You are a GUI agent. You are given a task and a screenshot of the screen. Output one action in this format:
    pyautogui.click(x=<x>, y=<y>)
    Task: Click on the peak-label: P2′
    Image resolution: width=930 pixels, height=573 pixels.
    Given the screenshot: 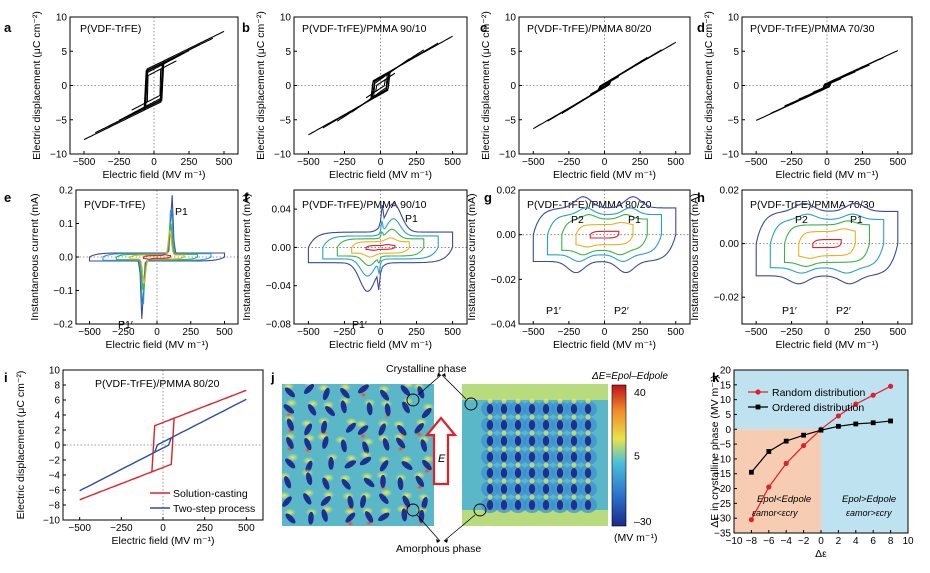 What is the action you would take?
    pyautogui.click(x=621, y=311)
    